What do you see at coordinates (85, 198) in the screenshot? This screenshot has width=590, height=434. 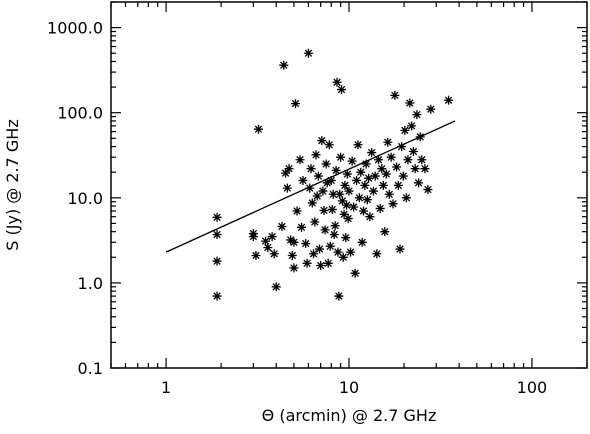 I see `y-tick-label: 10.0` at bounding box center [85, 198].